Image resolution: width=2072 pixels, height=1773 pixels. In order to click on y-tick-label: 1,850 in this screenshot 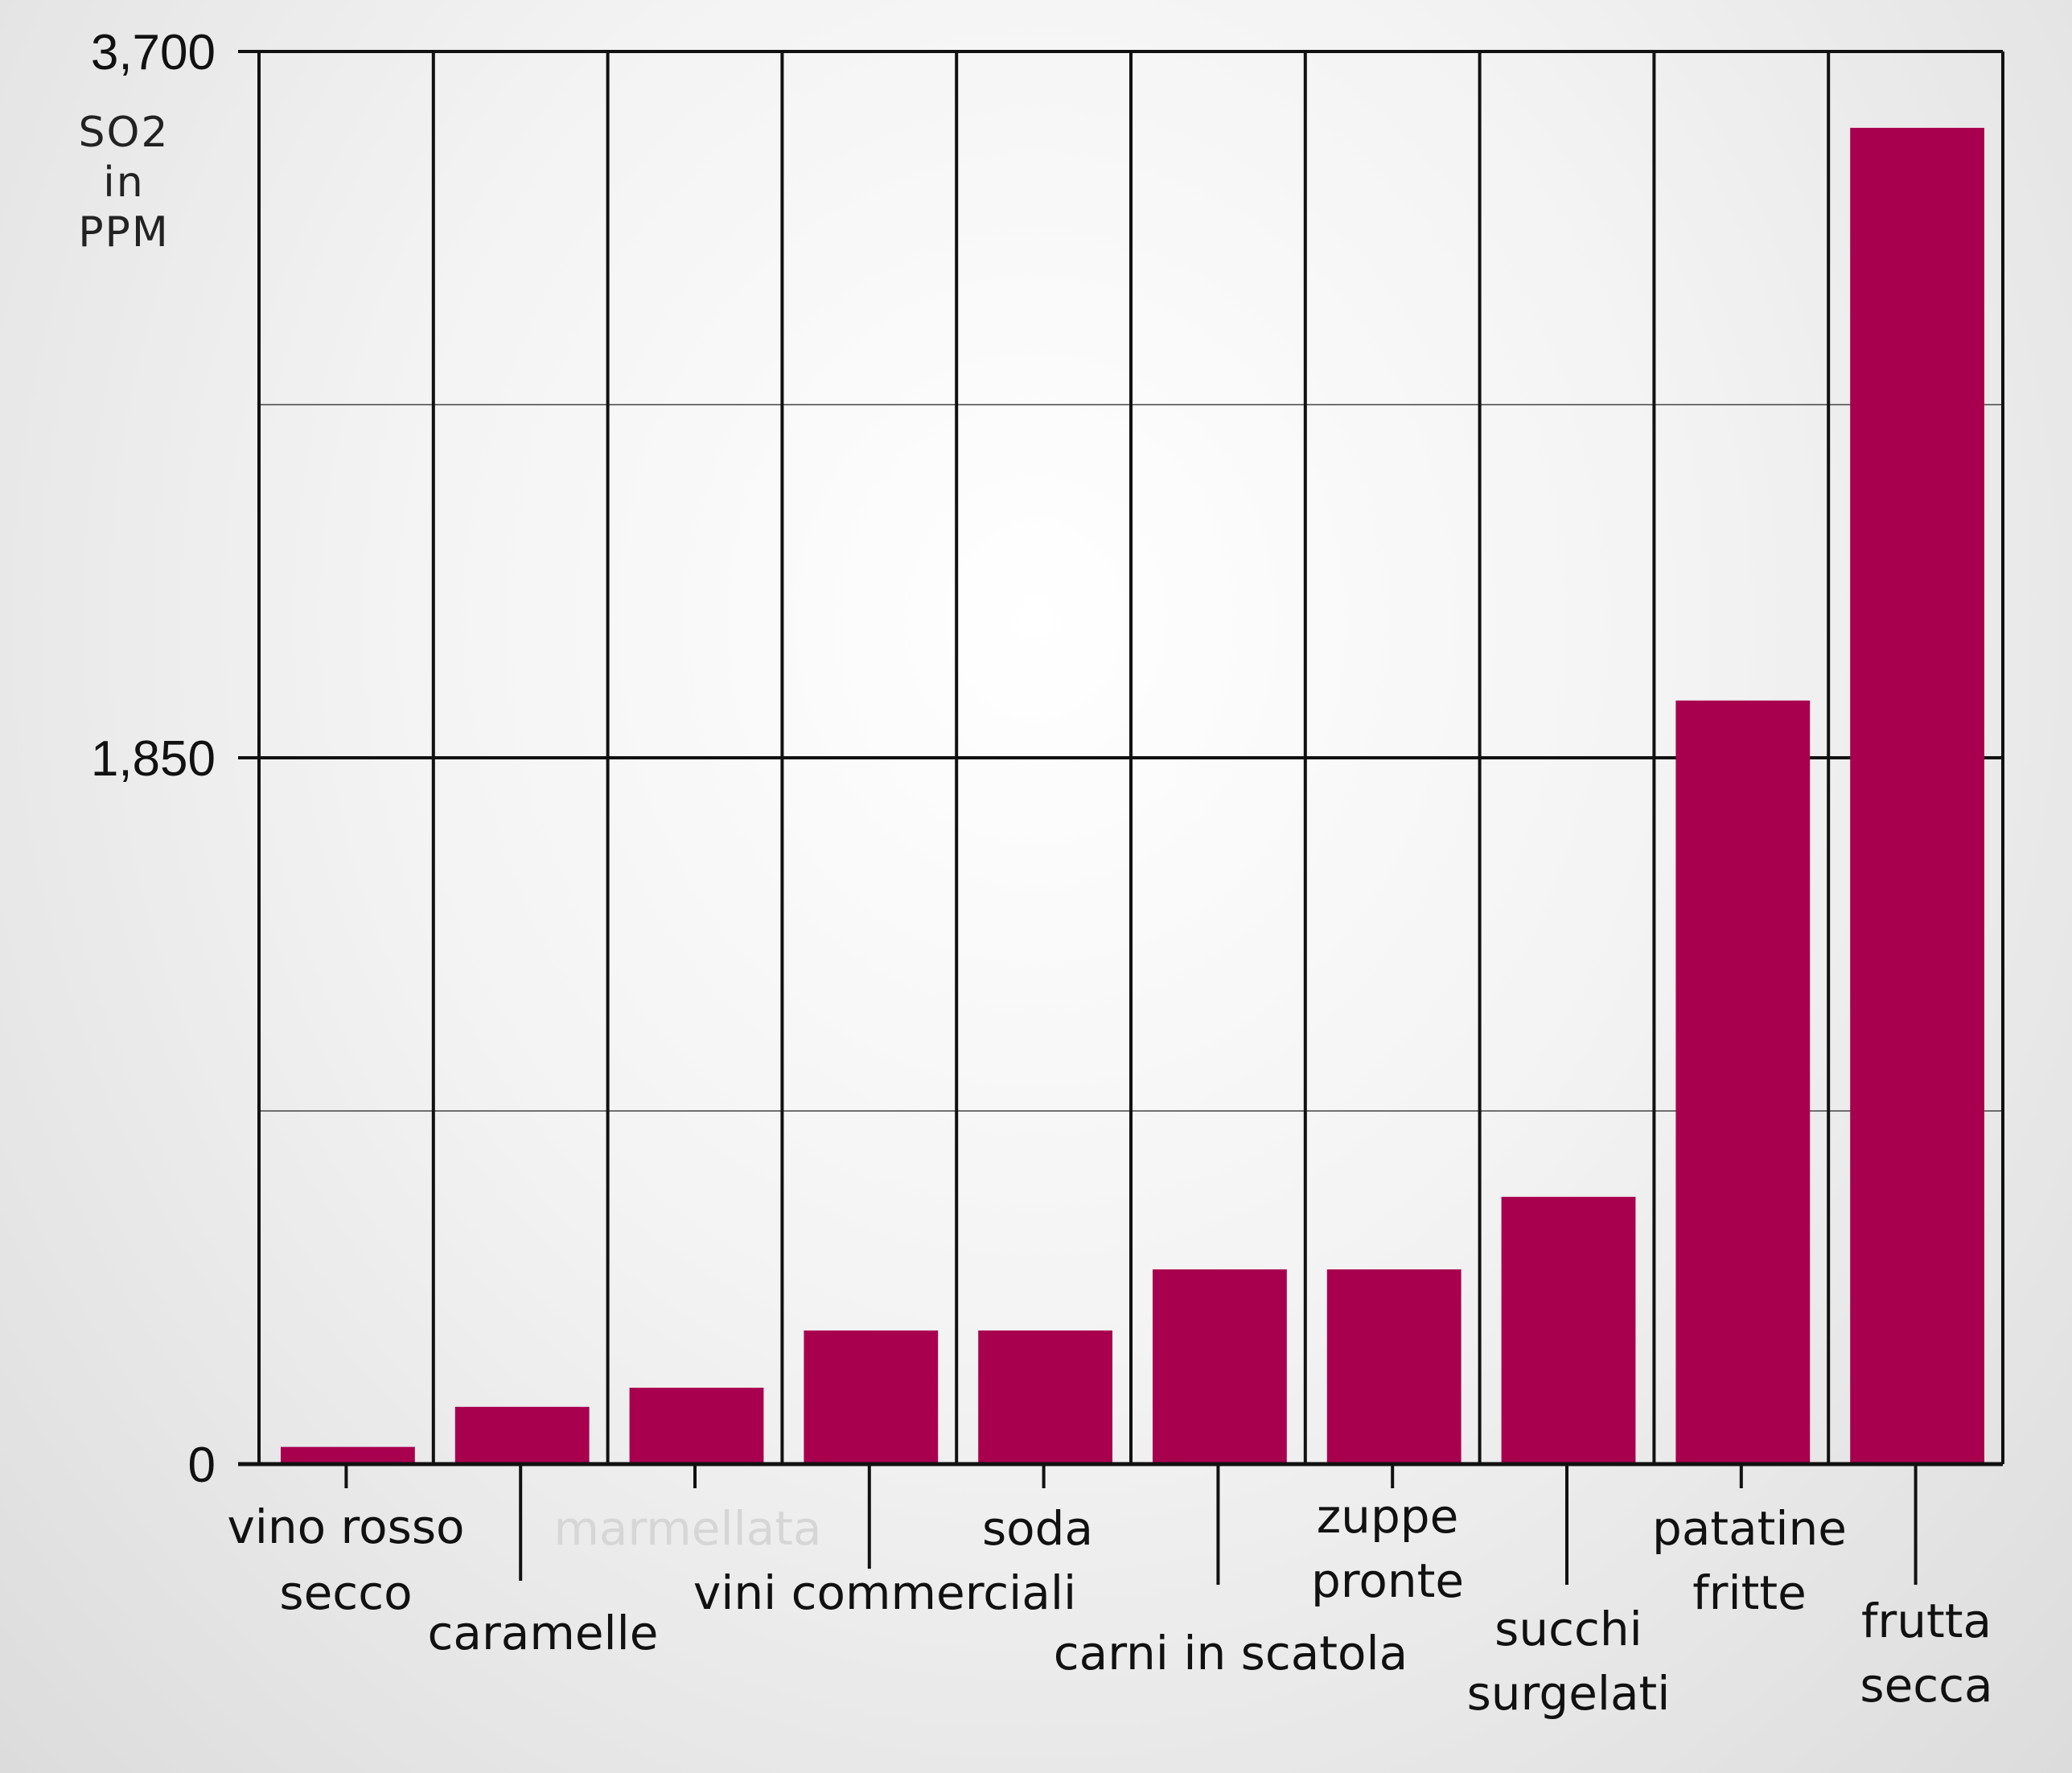, I will do `click(153, 759)`.